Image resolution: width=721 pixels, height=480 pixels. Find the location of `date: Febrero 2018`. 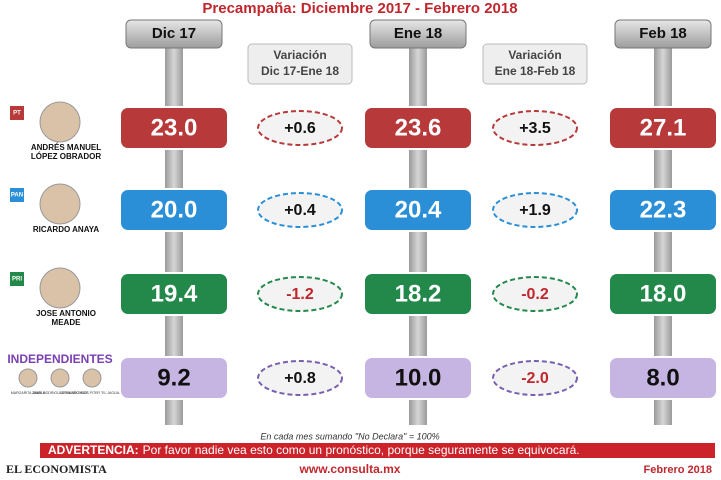

date: Febrero 2018 is located at coordinates (678, 470).